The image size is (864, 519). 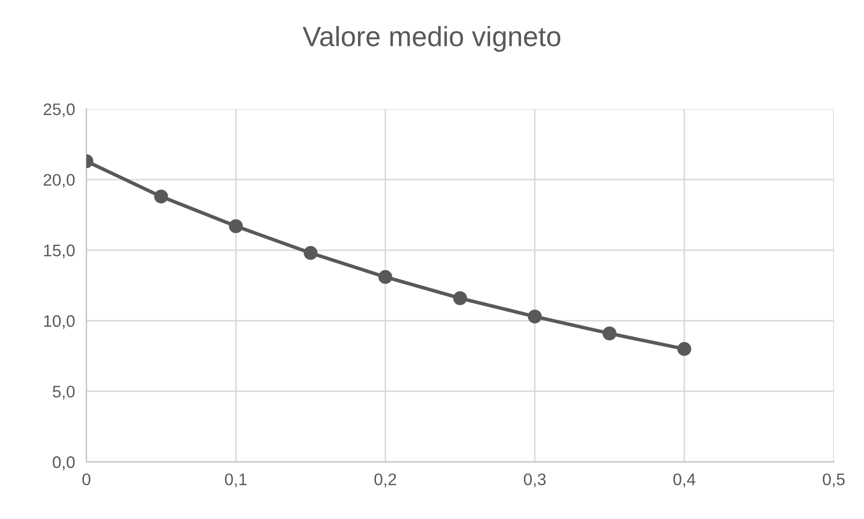 What do you see at coordinates (59, 322) in the screenshot?
I see `y-tick-label: 10,0` at bounding box center [59, 322].